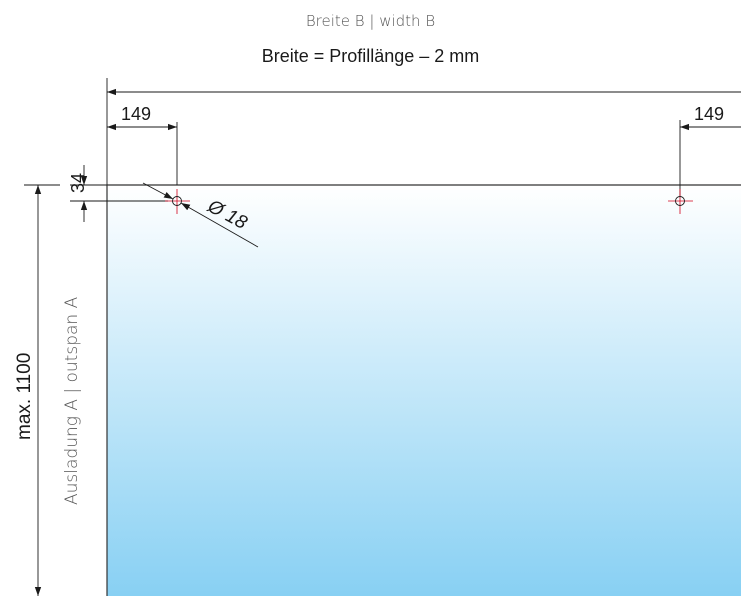  I want to click on offset-right-label: 149, so click(709, 114).